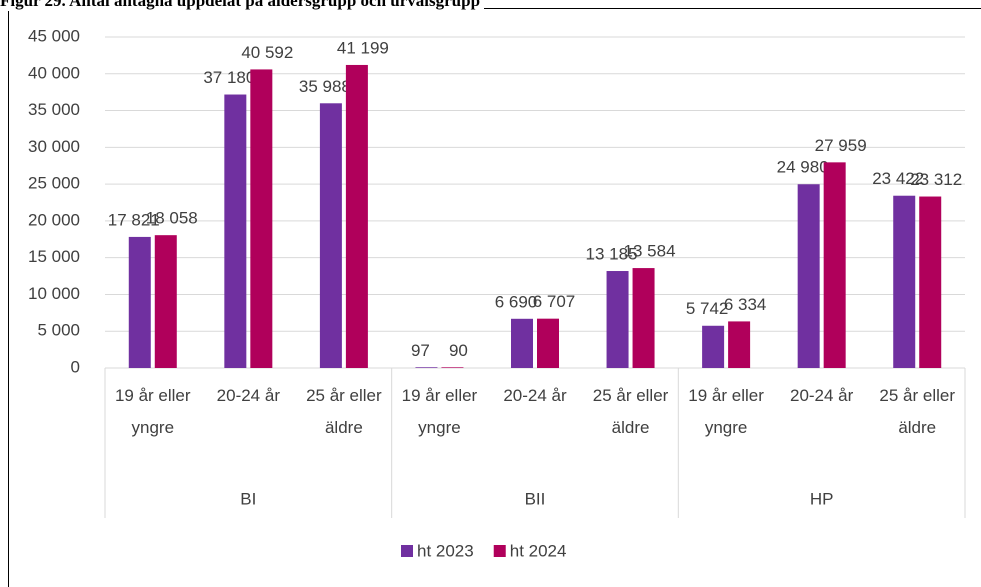  Describe the element at coordinates (134, 219) in the screenshot. I see `data-label: 17 821` at that location.